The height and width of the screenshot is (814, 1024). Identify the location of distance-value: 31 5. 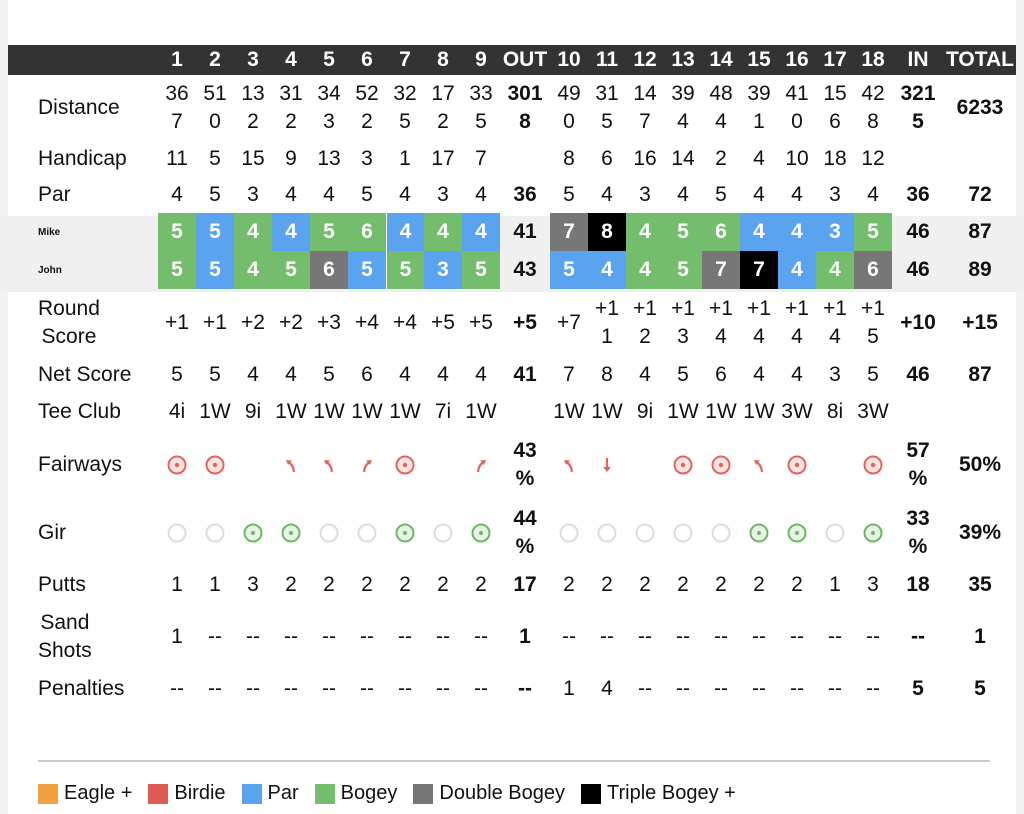
(606, 108).